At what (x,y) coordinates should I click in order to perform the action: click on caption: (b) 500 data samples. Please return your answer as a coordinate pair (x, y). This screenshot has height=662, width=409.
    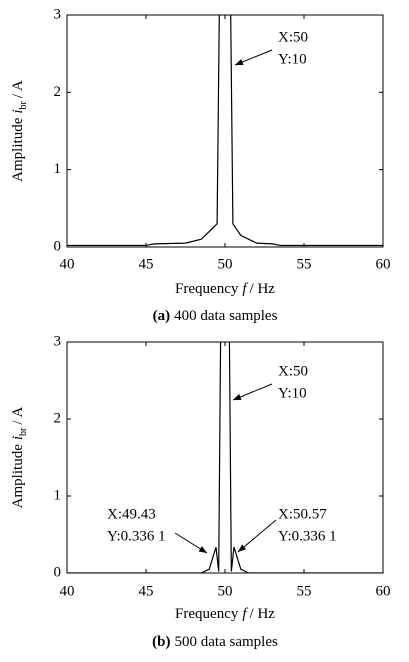
    Looking at the image, I should click on (215, 642).